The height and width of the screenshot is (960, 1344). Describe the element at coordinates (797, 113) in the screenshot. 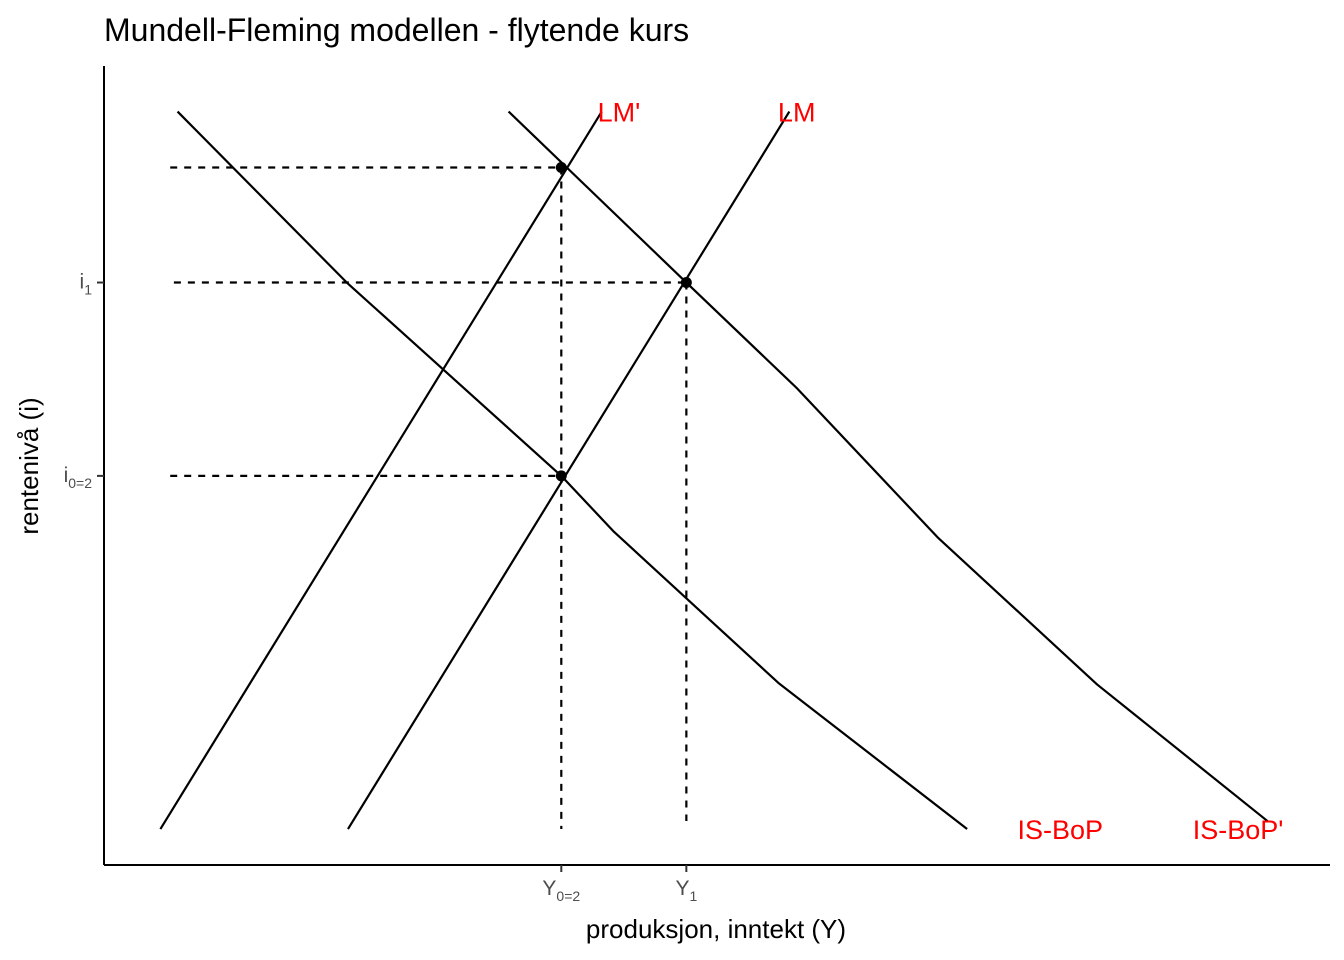

I see `curve-label-lm: LM` at that location.